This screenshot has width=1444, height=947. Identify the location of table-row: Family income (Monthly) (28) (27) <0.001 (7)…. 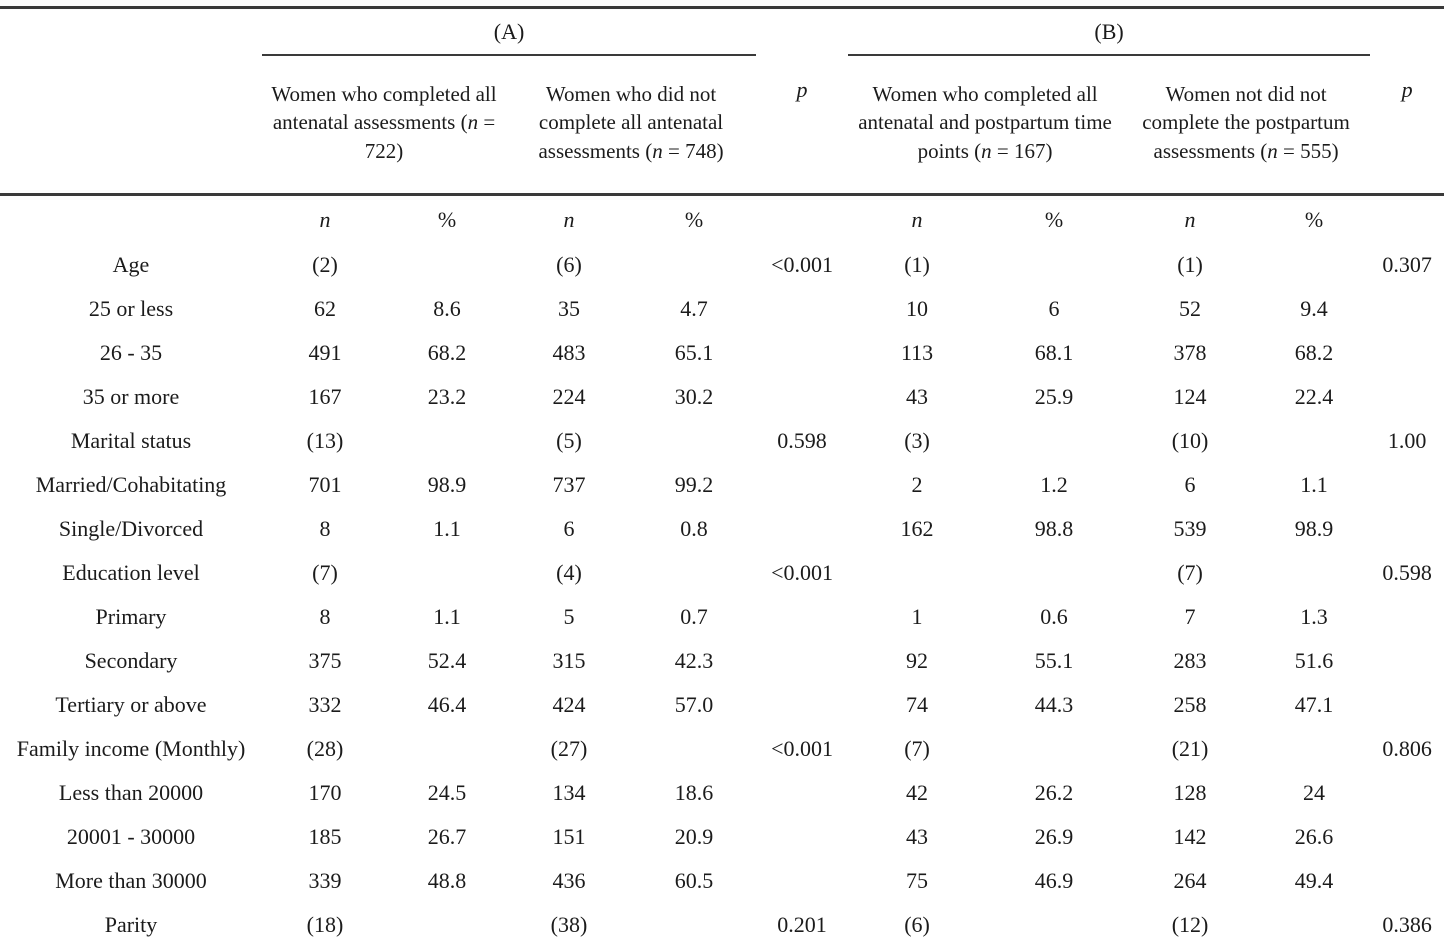
(722, 749).